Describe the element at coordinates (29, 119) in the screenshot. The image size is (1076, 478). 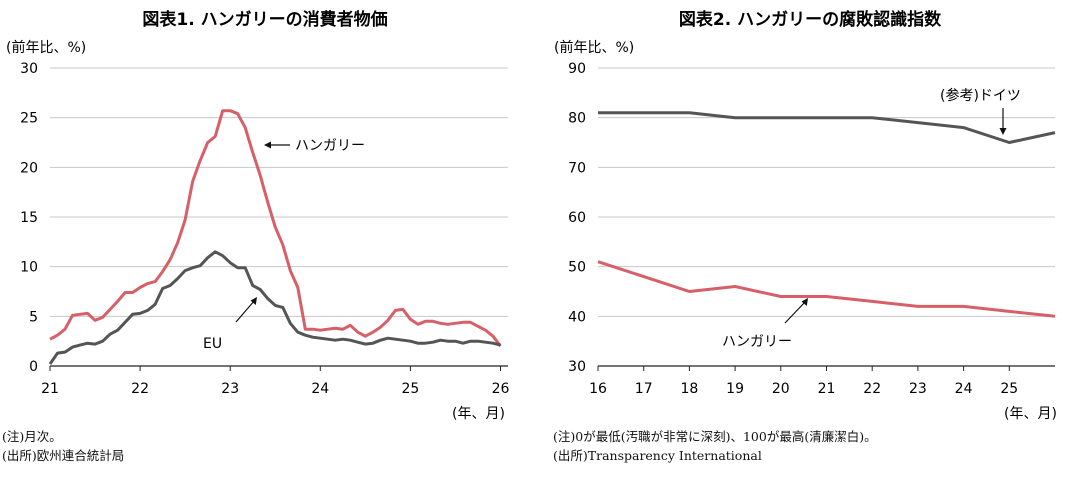
I see `y-tick-label: 25` at that location.